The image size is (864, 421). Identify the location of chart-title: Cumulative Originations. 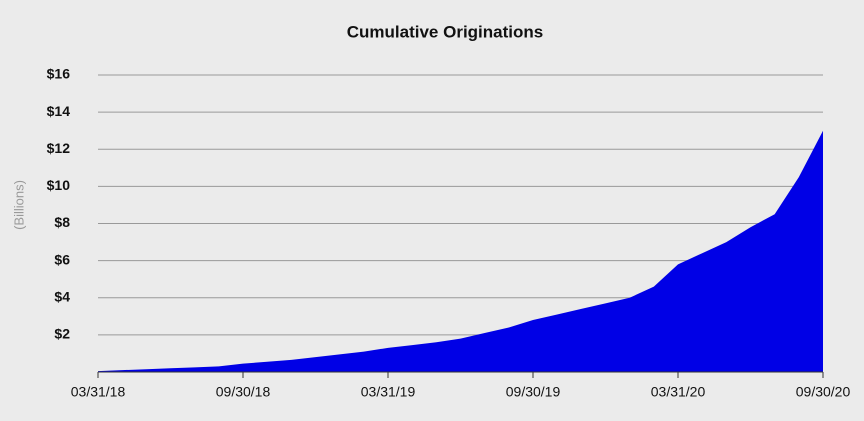
(445, 31).